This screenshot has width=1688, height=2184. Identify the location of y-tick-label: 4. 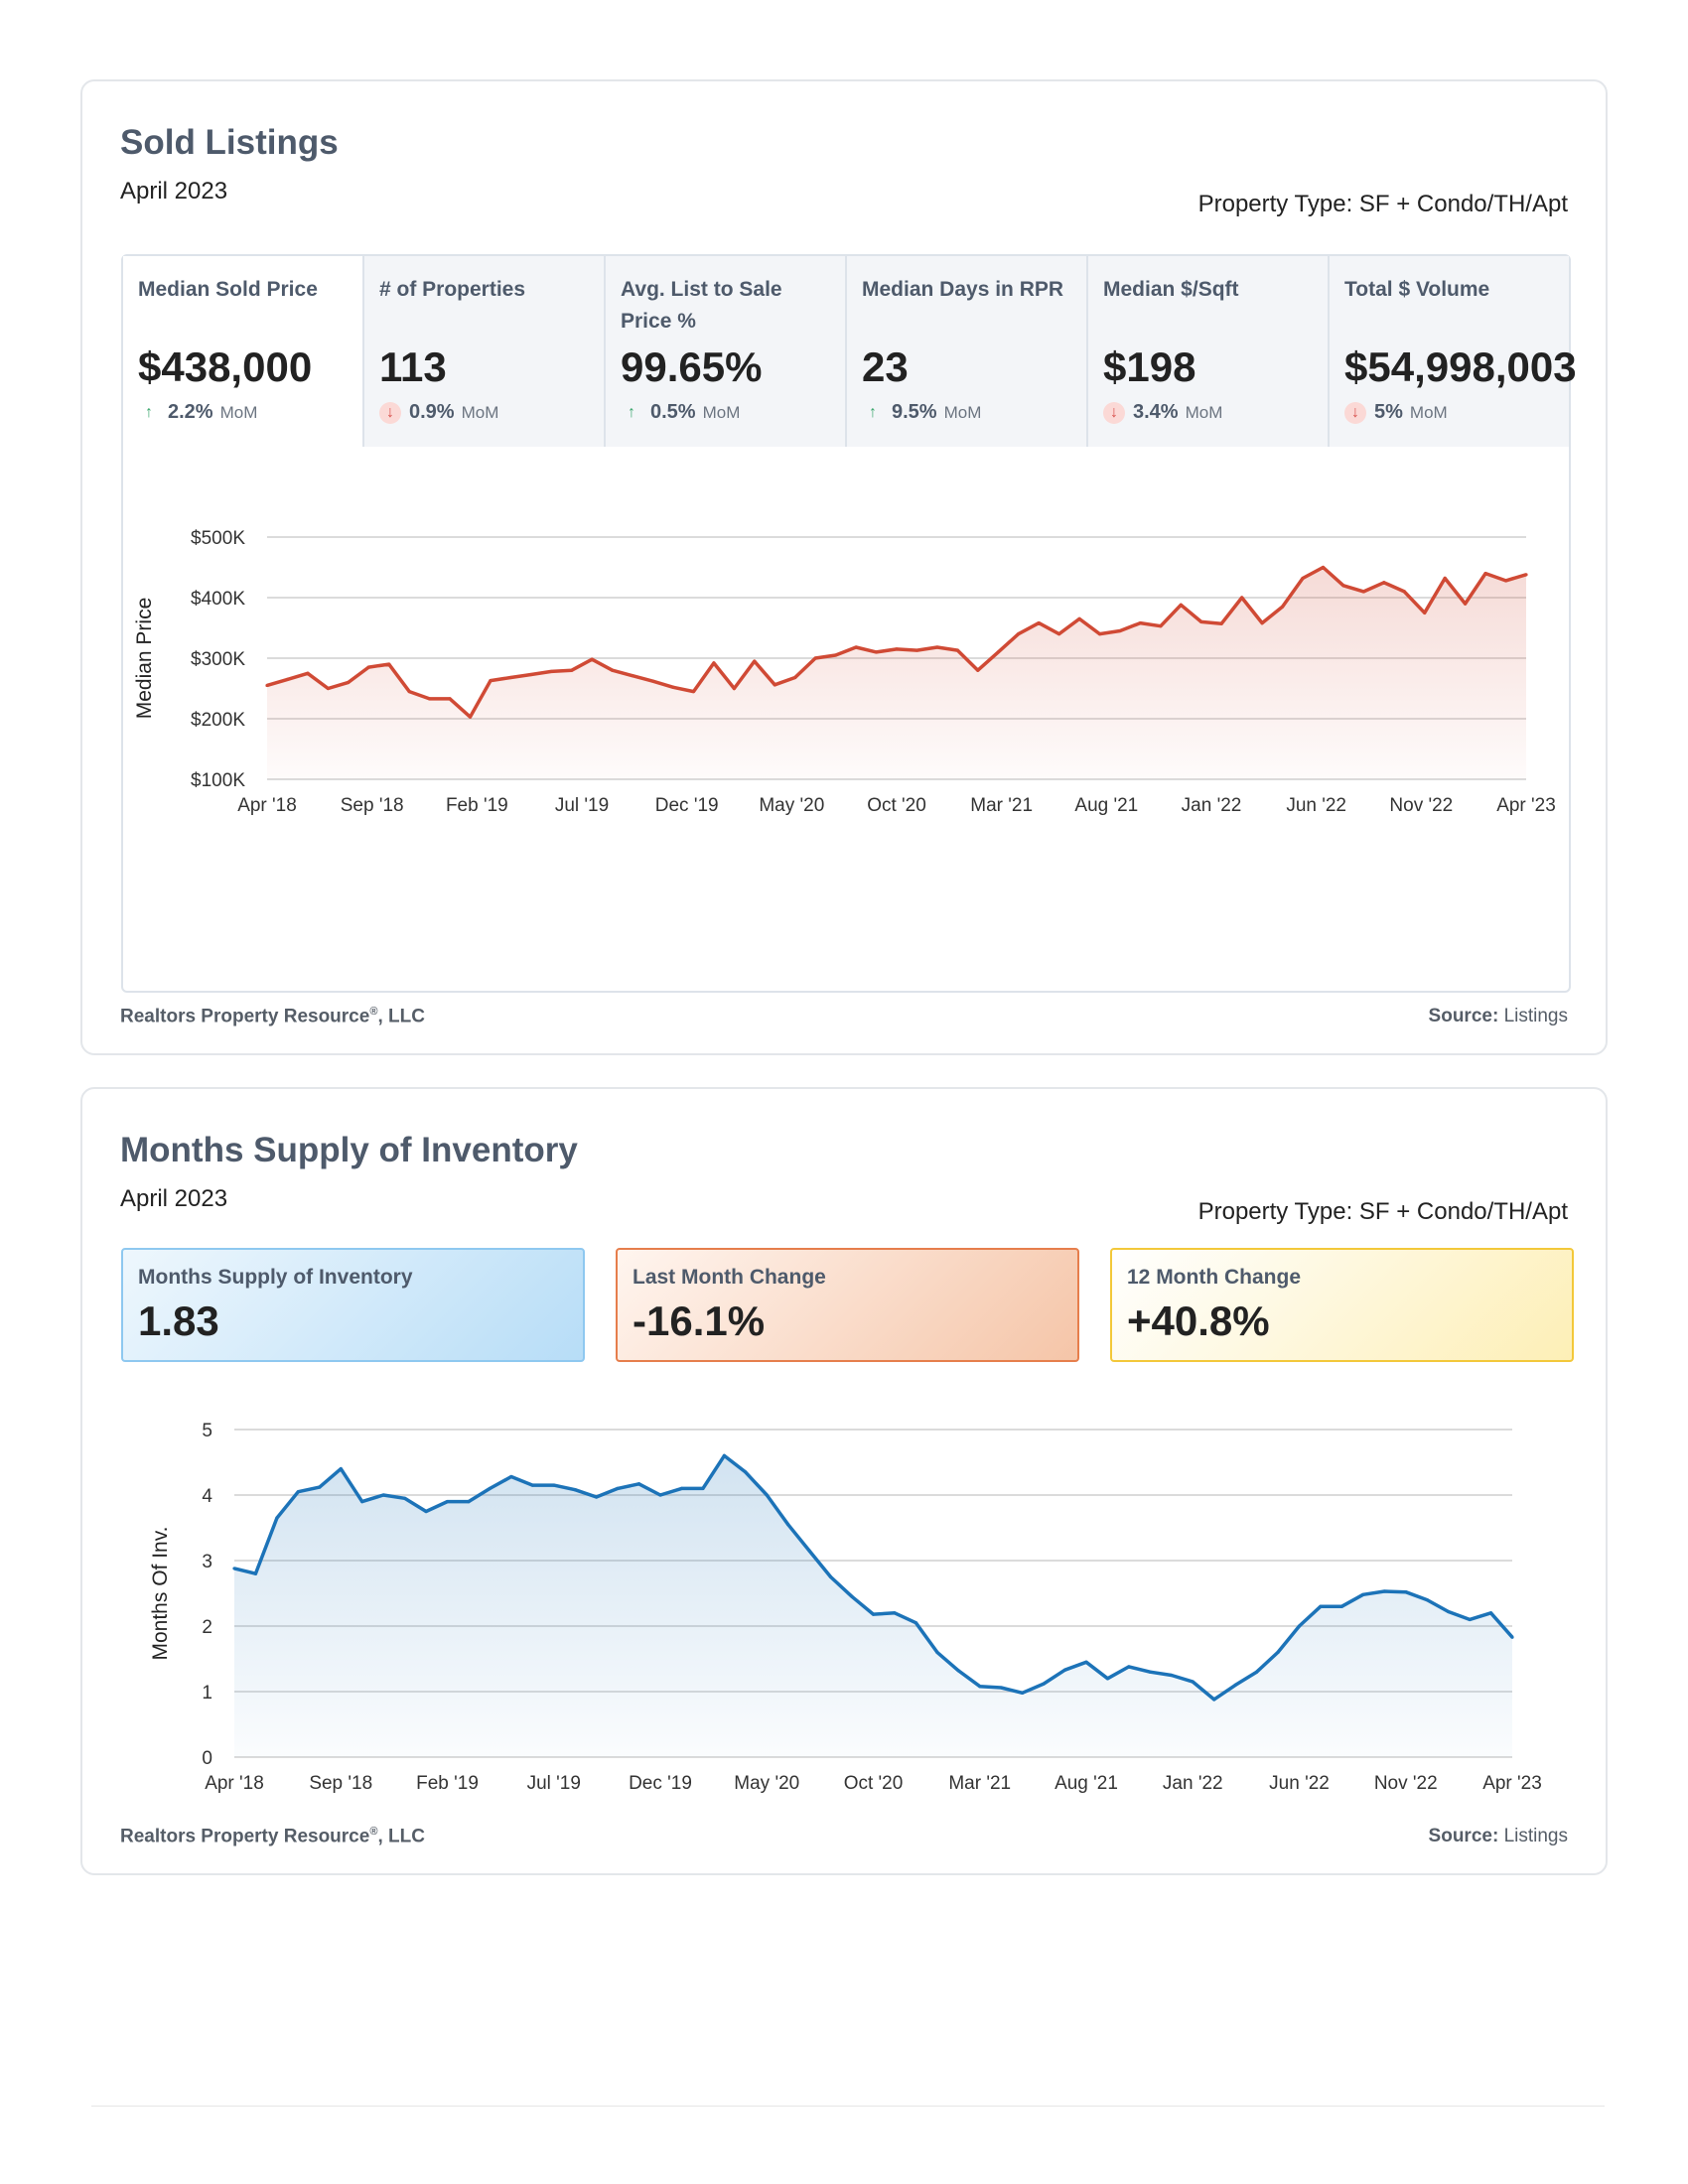
(207, 1496).